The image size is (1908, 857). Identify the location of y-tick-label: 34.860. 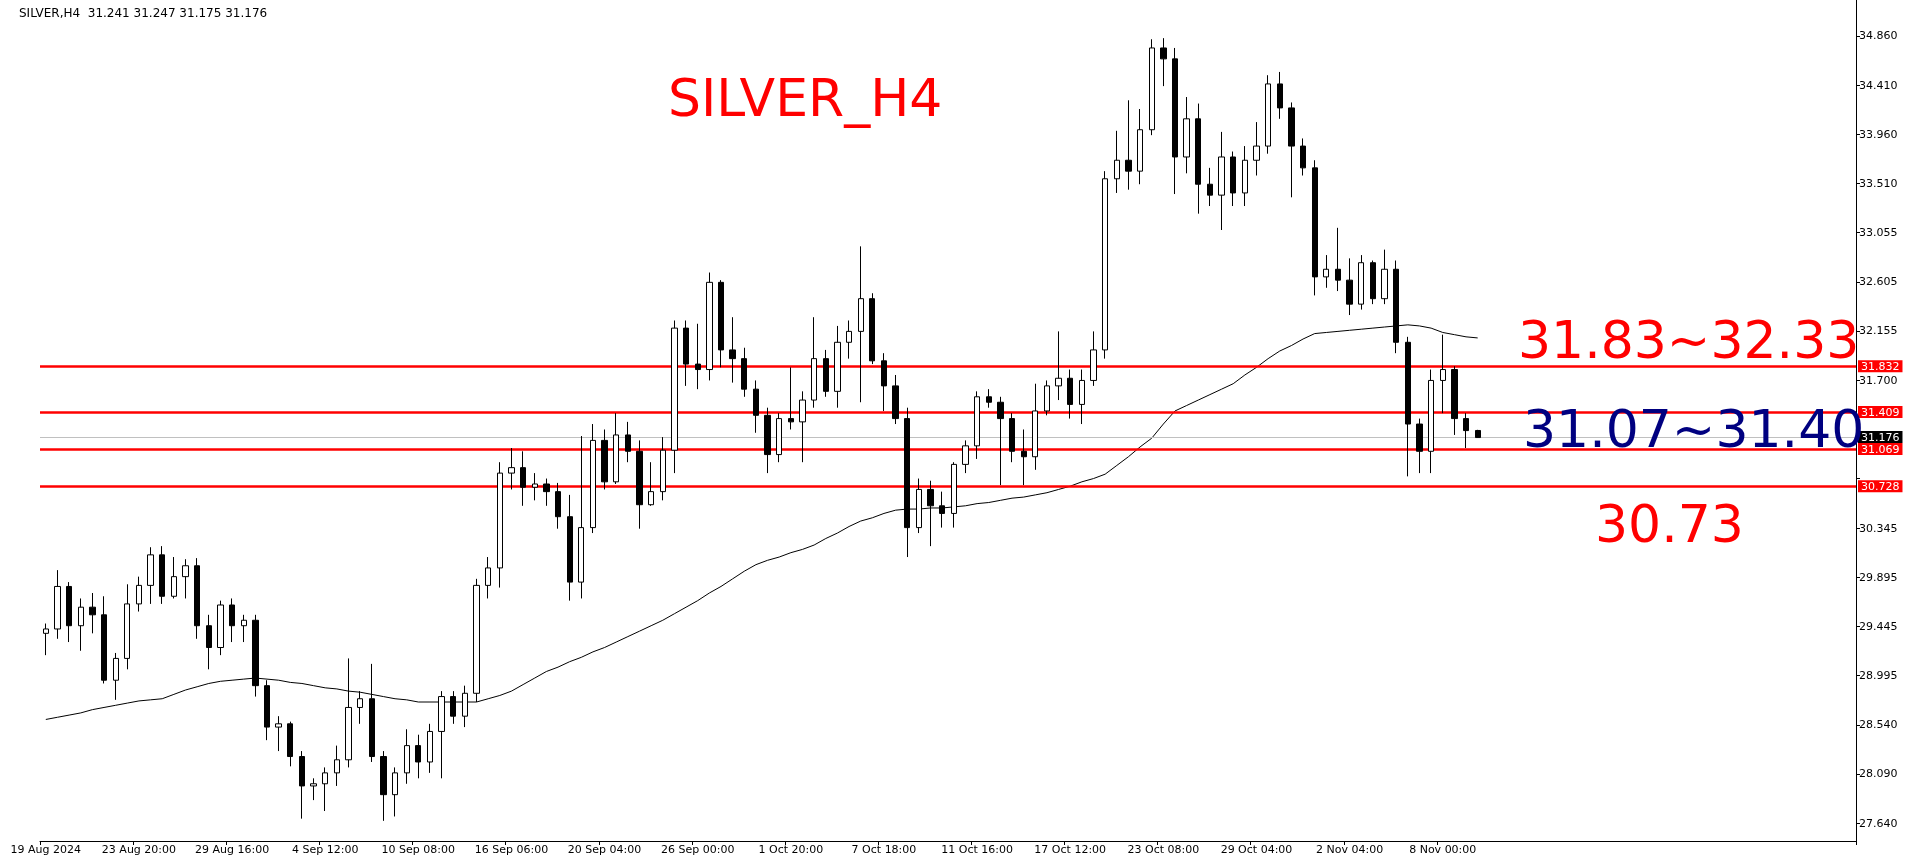
(1878, 36).